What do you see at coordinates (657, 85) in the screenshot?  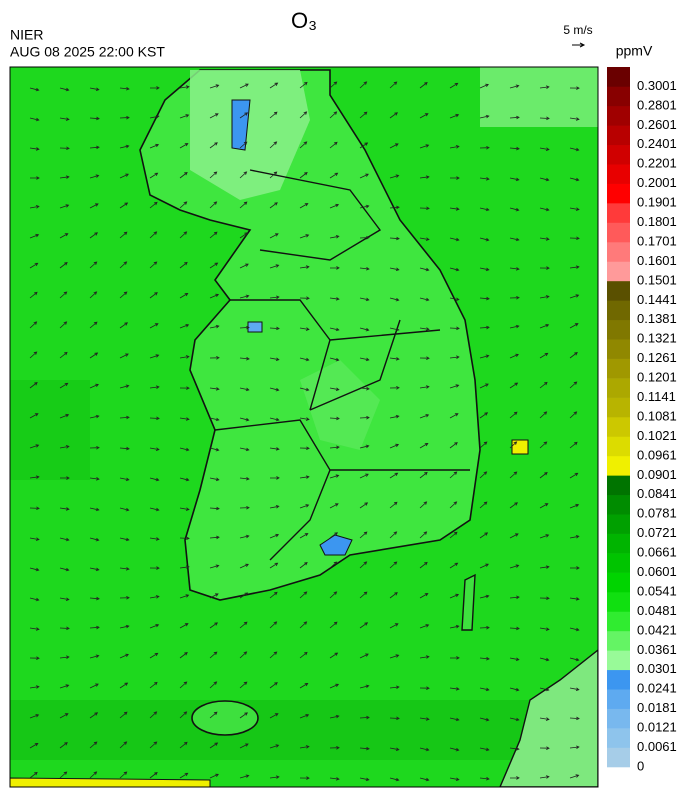 I see `colorbar-label: 0.3001` at bounding box center [657, 85].